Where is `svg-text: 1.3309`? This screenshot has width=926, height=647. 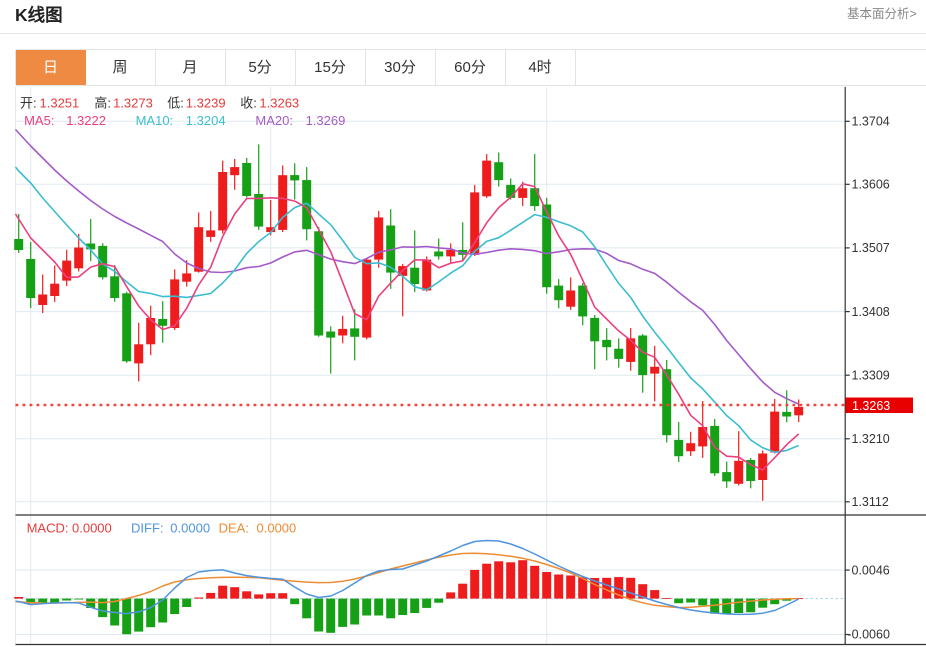
svg-text: 1.3309 is located at coordinates (871, 375).